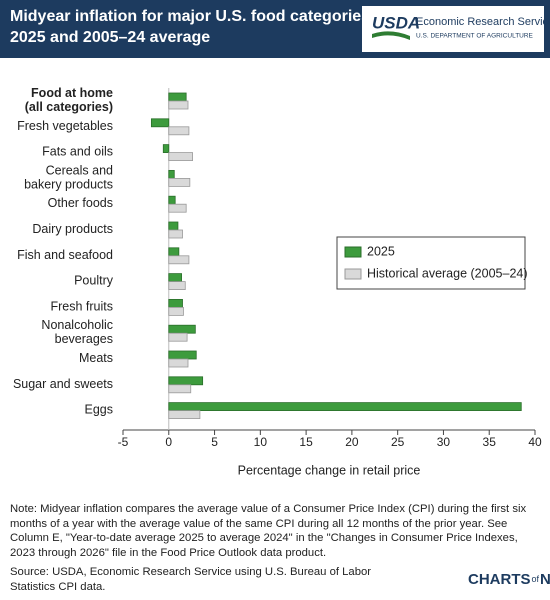 Image resolution: width=550 pixels, height=600 pixels. I want to click on y-tick-label: Poultry, so click(94, 281).